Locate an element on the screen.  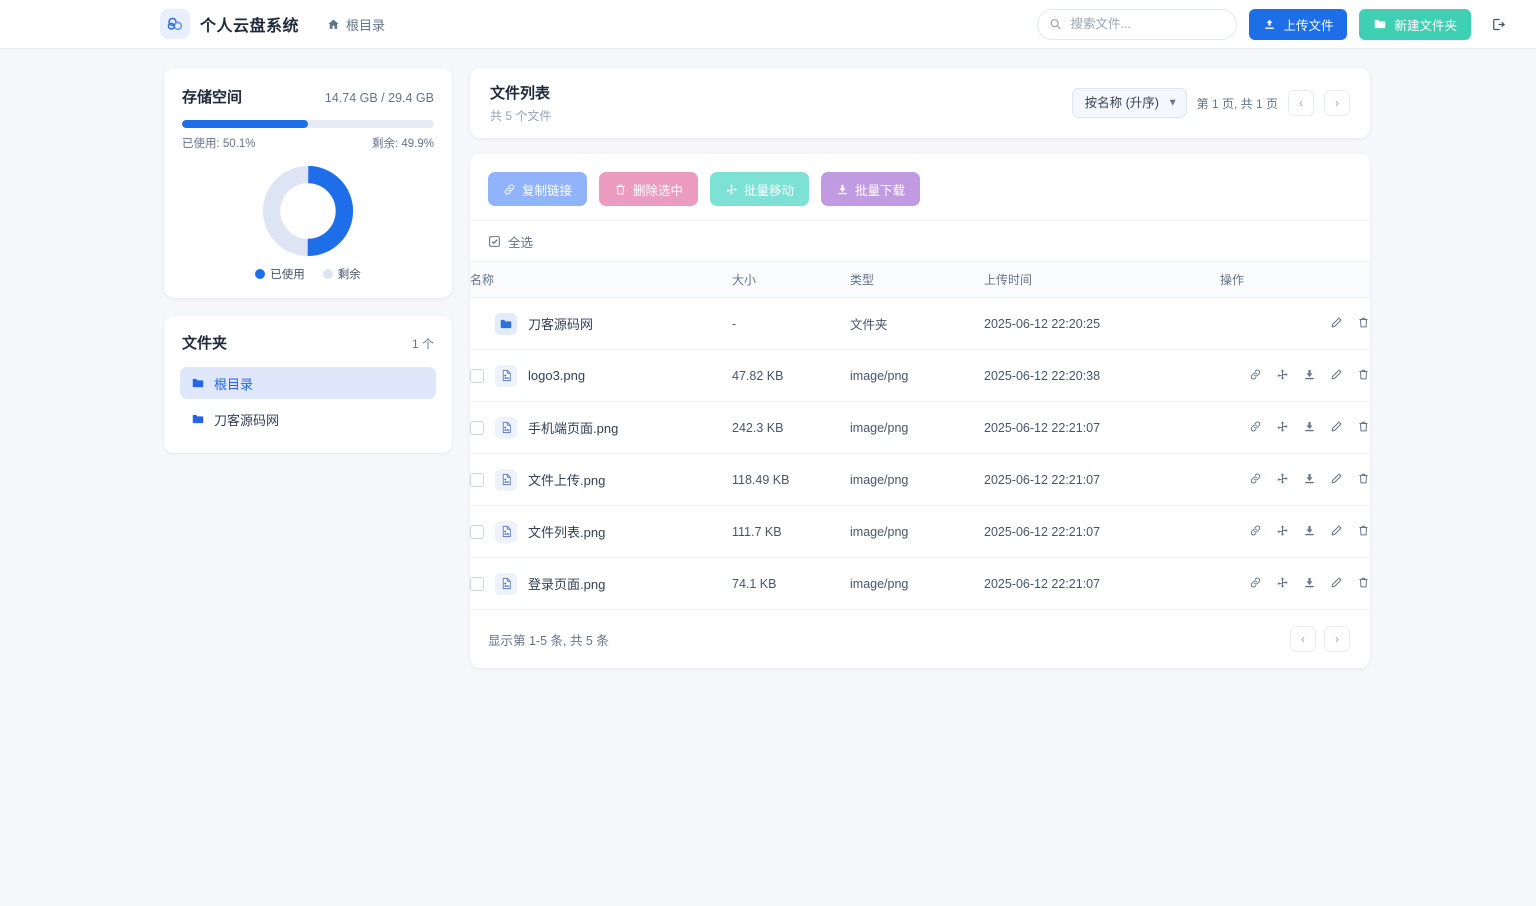
cell-size: 118.49 KB is located at coordinates (791, 479).